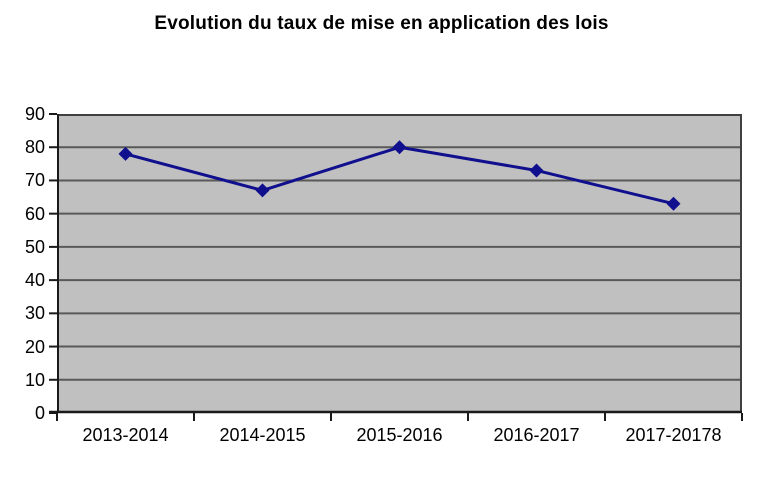 This screenshot has width=763, height=483. What do you see at coordinates (399, 435) in the screenshot?
I see `x-axis-tick-label: 2015-2016` at bounding box center [399, 435].